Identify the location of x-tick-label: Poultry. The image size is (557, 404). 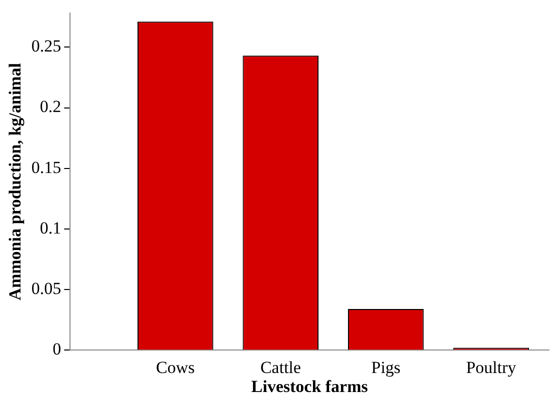
(491, 367).